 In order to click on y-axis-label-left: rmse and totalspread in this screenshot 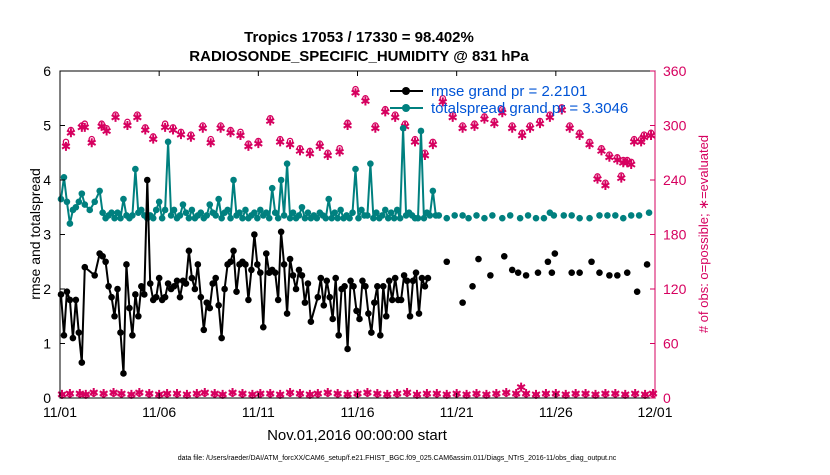, I will do `click(35, 234)`.